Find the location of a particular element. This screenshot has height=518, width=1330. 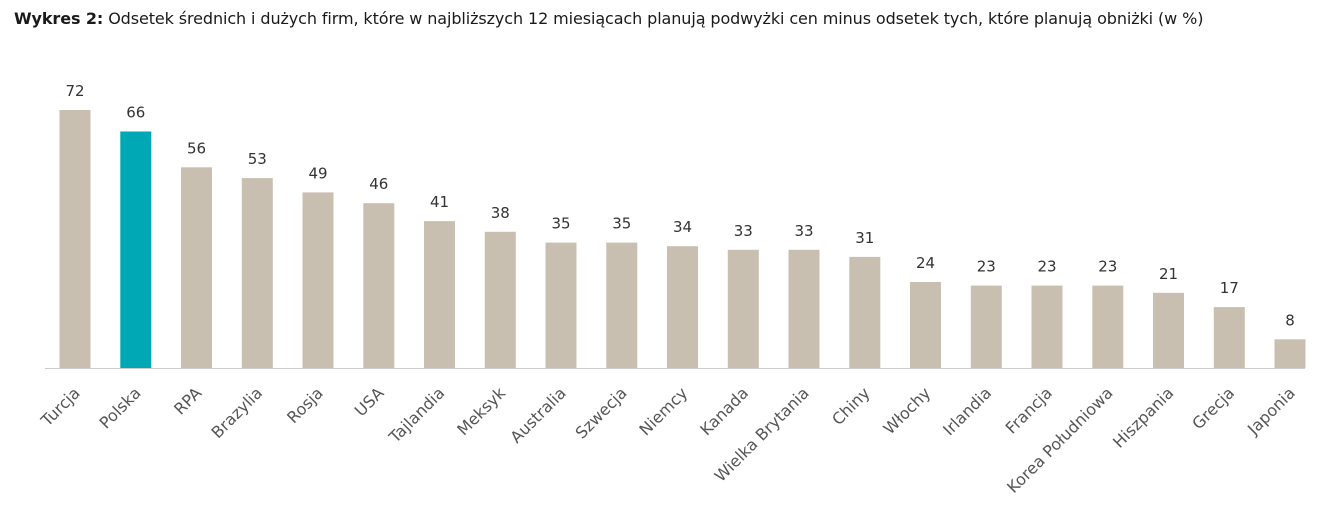

bar-rosja is located at coordinates (318, 280).